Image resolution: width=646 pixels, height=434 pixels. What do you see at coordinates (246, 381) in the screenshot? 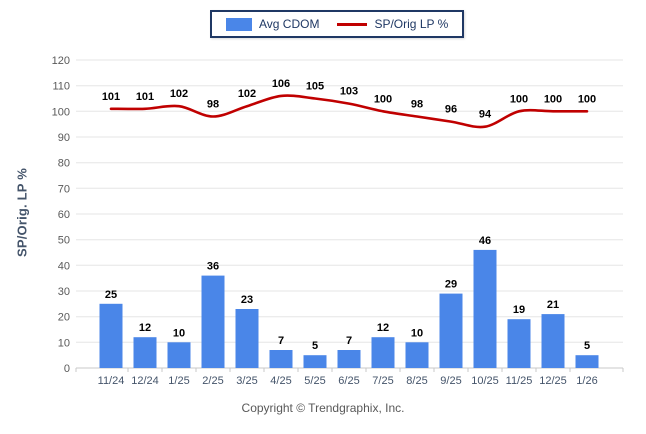
I see `x-category-label: 3/25` at bounding box center [246, 381].